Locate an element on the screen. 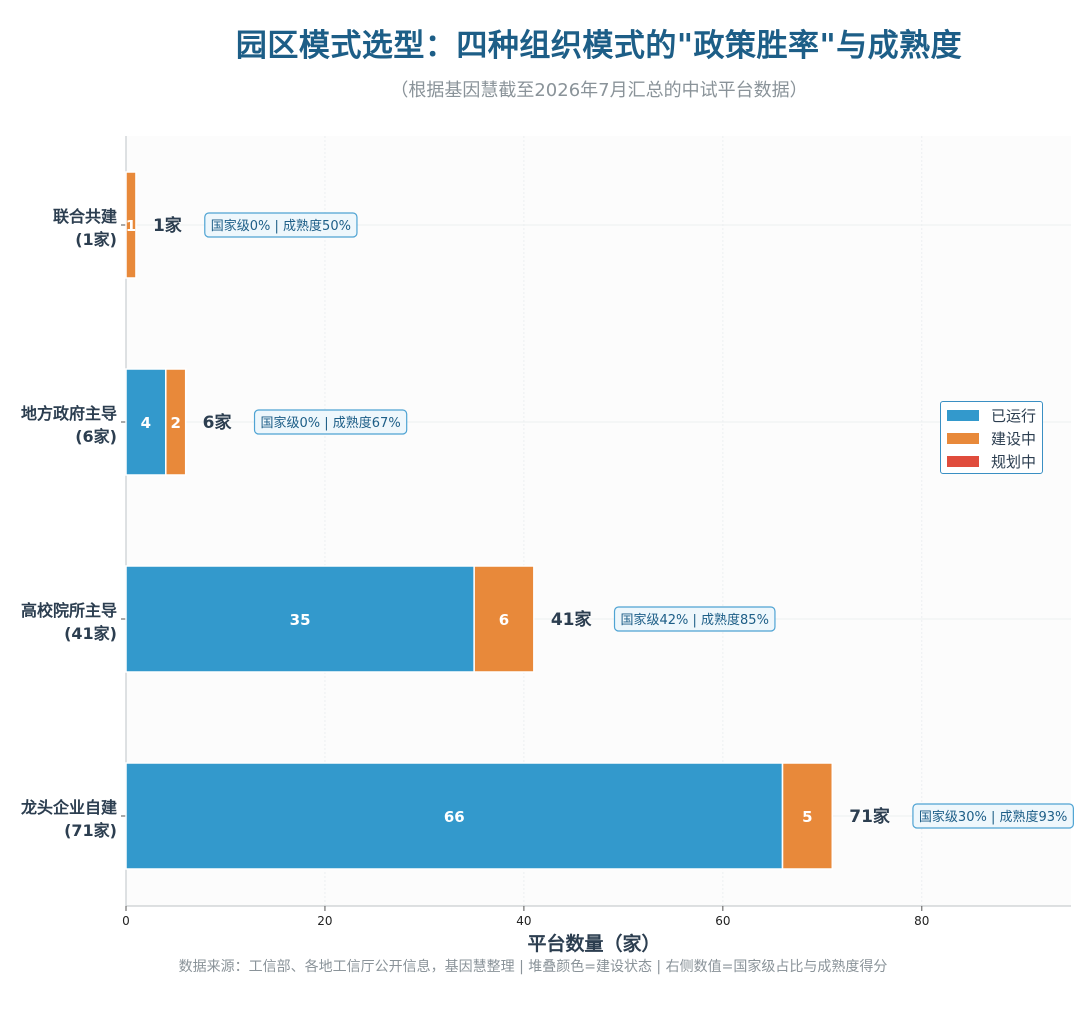  maturity-annotation: 国家级42% | 成熟度85% is located at coordinates (694, 619).